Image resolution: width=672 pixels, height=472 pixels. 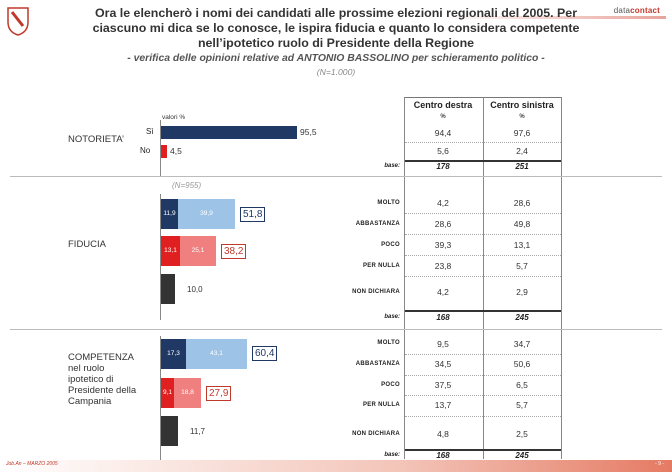 What do you see at coordinates (173, 354) in the screenshot?
I see `bar-competenza-molto: 17,3` at bounding box center [173, 354].